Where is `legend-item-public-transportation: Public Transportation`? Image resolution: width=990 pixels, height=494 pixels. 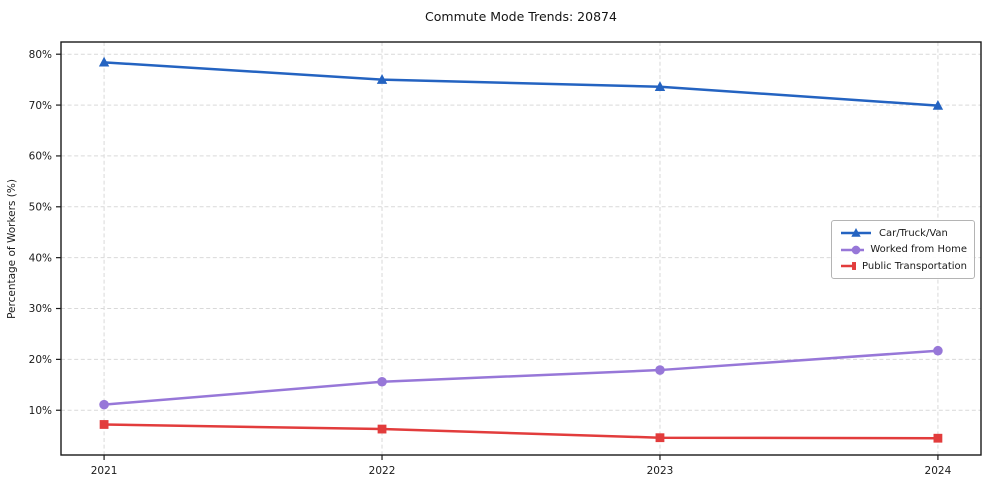
legend-item-public-transportation: Public Transportation is located at coordinates (903, 266).